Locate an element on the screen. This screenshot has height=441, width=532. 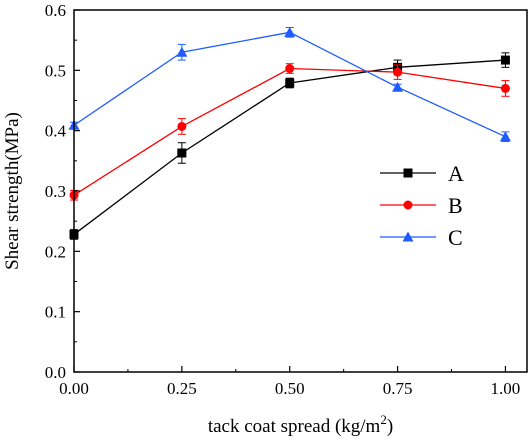
y-tick-label: 0.5 is located at coordinates (55, 70).